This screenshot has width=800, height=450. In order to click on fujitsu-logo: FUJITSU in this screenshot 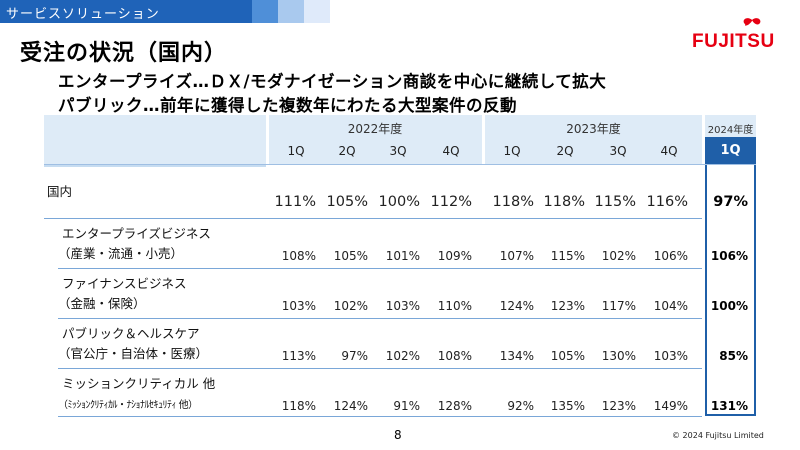, I will do `click(733, 35)`.